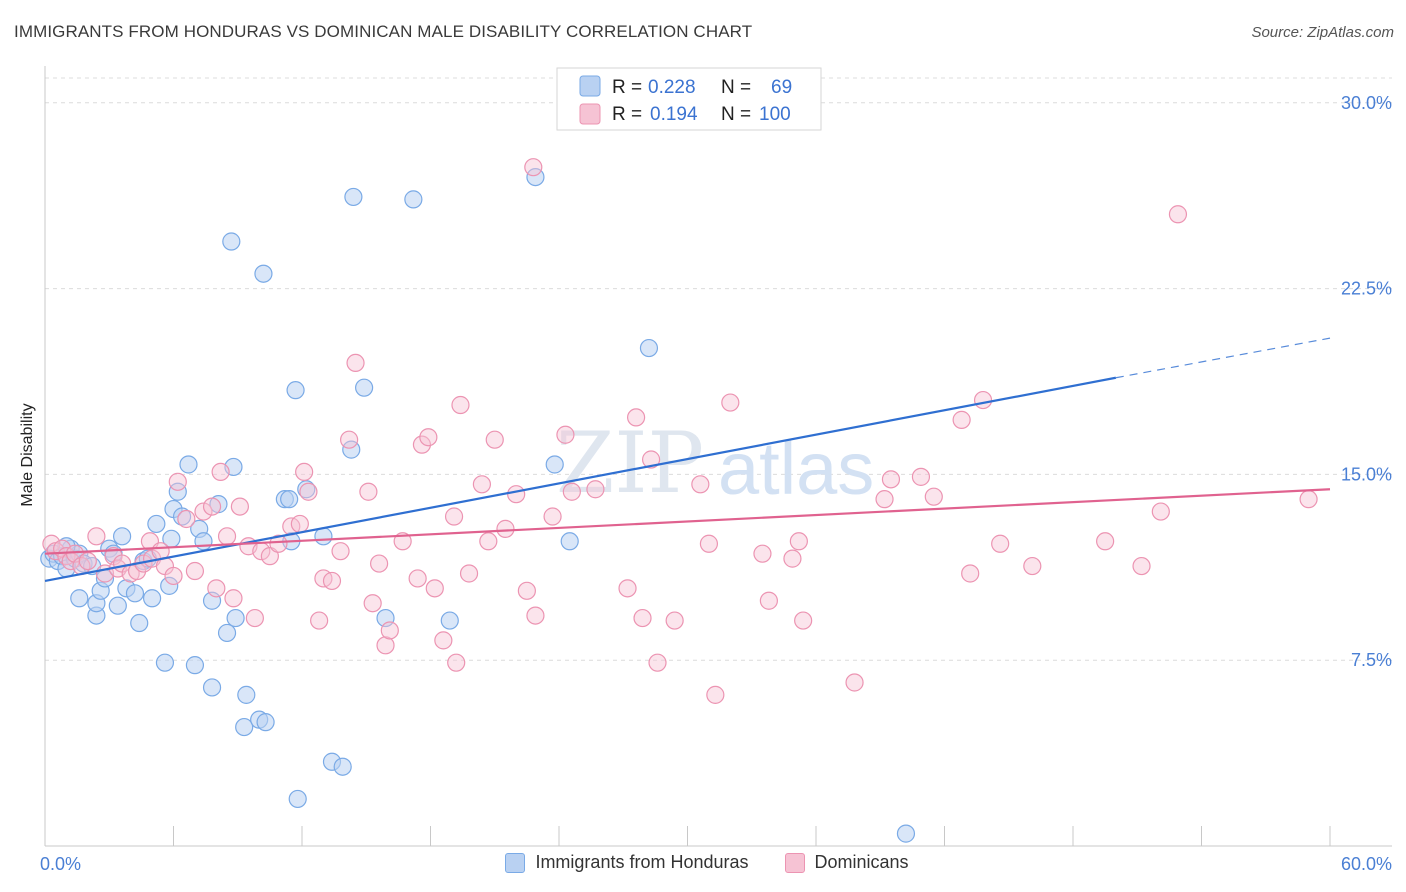 The image size is (1406, 892). Describe the element at coordinates (736, 87) in the screenshot. I see `legend-n-label-honduras: N =` at that location.